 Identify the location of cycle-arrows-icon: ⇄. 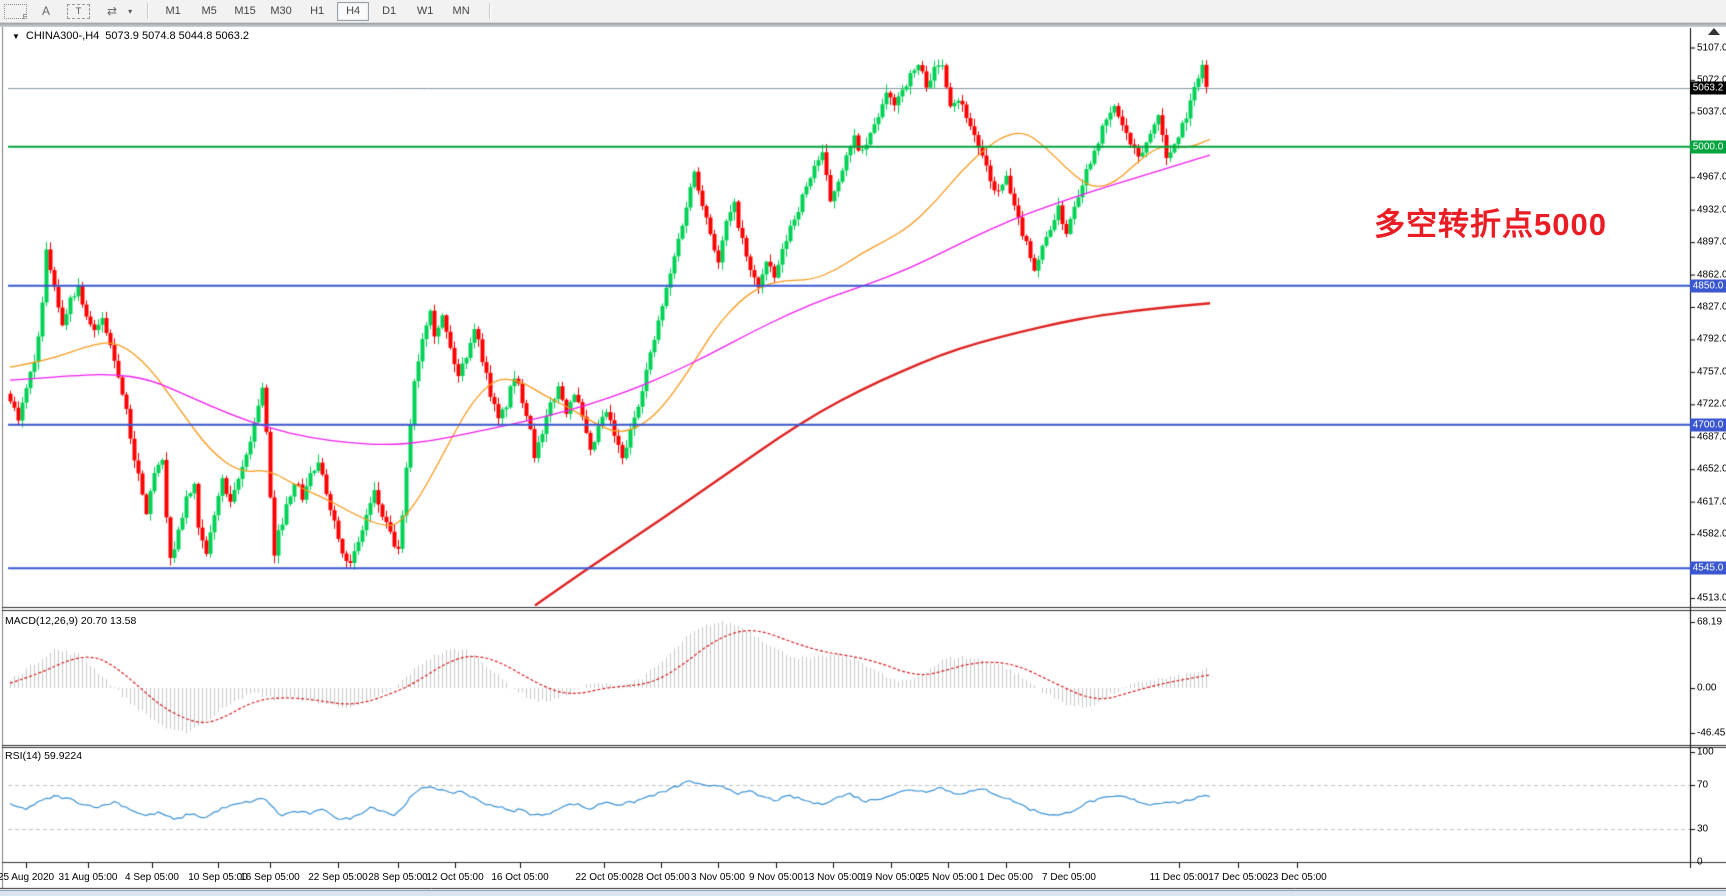
(112, 11).